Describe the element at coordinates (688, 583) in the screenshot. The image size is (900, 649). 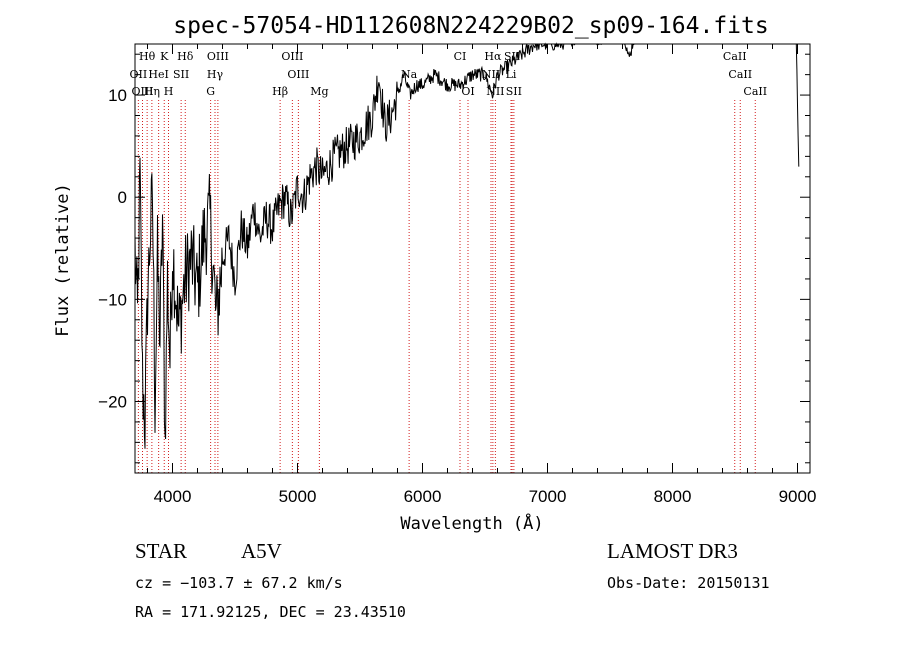
I see `obs-date: Obs-Date: 20150131` at that location.